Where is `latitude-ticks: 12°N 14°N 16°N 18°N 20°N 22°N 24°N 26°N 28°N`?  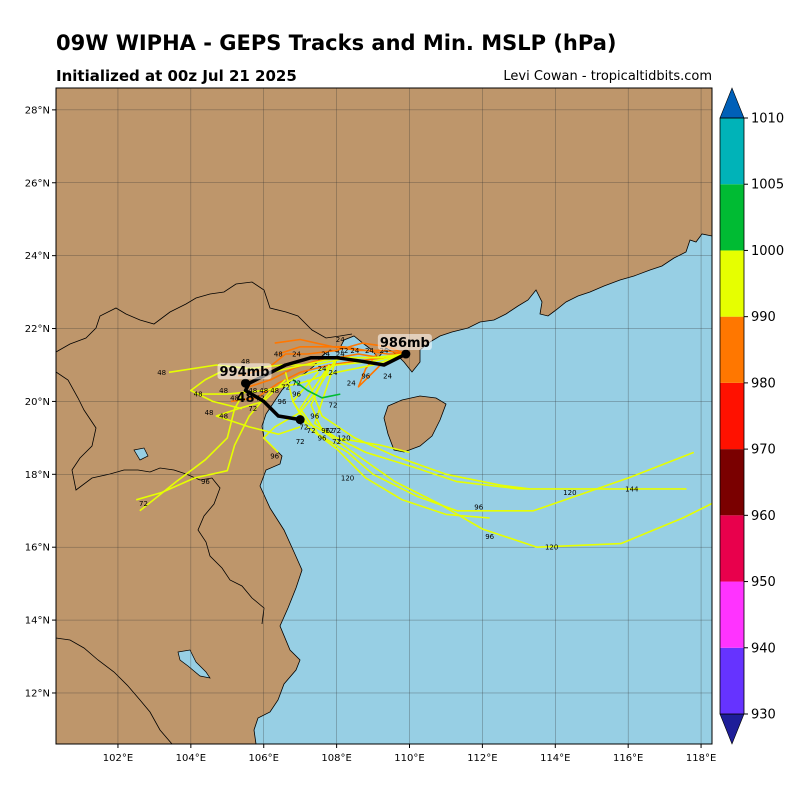
latitude-ticks: 12°N 14°N 16°N 18°N 20°N 22°N 24°N 26°N 28°N is located at coordinates (40, 402).